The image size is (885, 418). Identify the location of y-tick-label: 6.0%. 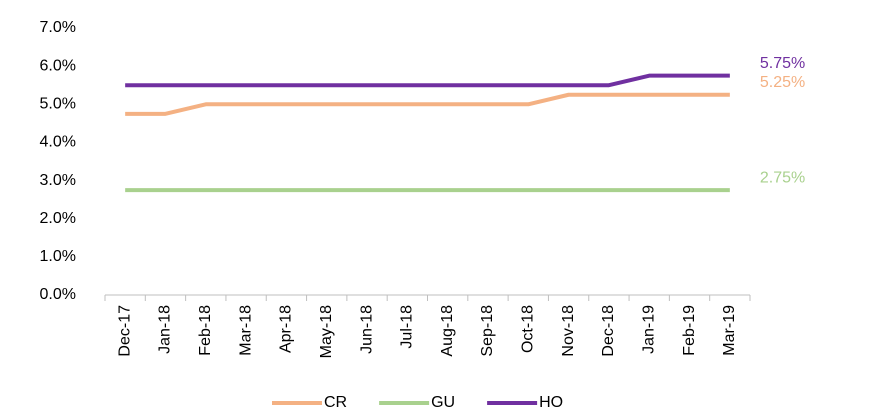
(58, 65).